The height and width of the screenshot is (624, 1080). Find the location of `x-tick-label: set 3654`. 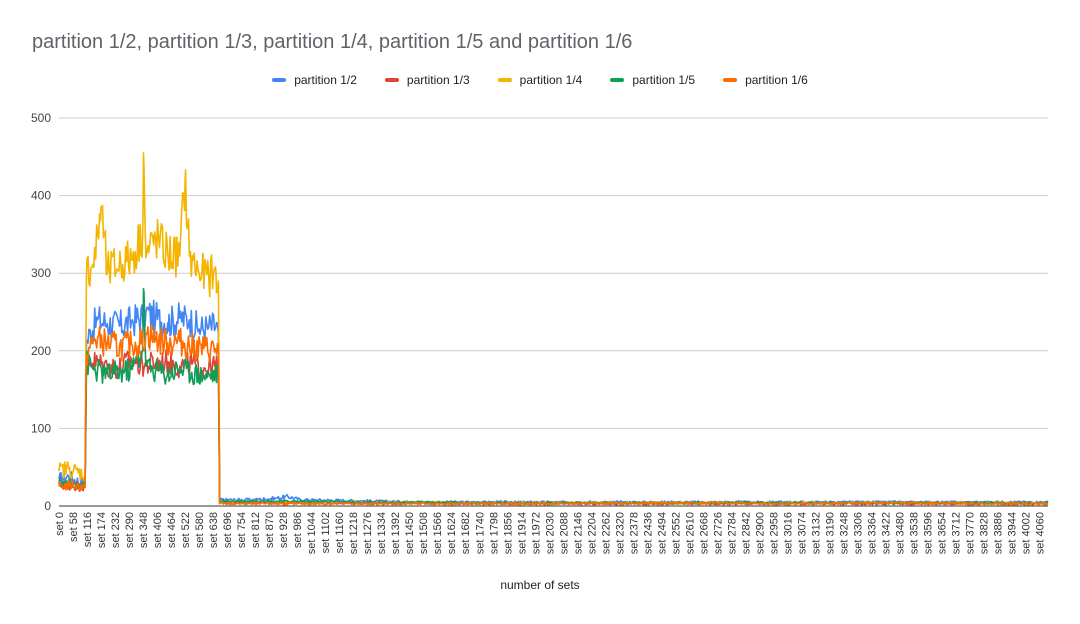

x-tick-label: set 3654 is located at coordinates (943, 533).